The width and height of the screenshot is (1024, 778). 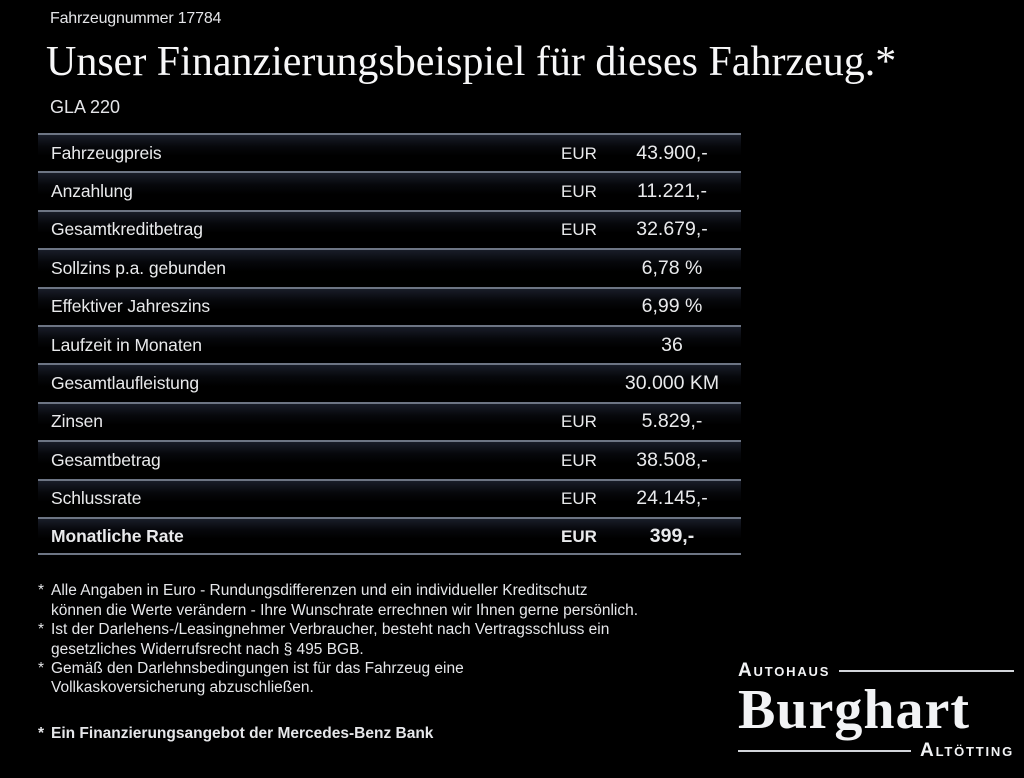 What do you see at coordinates (85, 107) in the screenshot?
I see `vehicle-model: GLA 220` at bounding box center [85, 107].